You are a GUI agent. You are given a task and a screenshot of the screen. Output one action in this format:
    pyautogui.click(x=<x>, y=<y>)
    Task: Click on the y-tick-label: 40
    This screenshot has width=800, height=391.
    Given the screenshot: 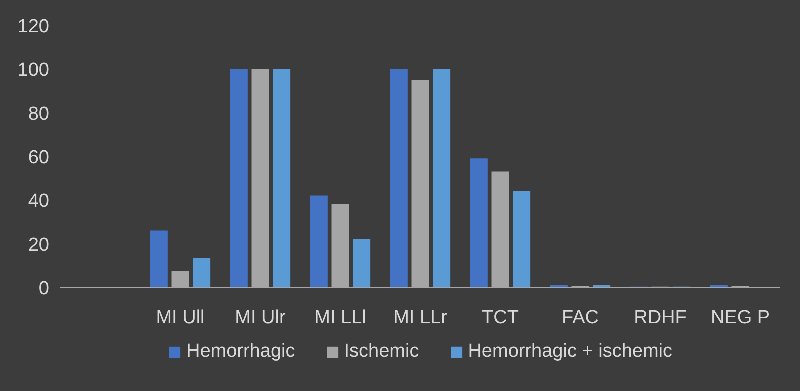 What is the action you would take?
    pyautogui.click(x=39, y=201)
    